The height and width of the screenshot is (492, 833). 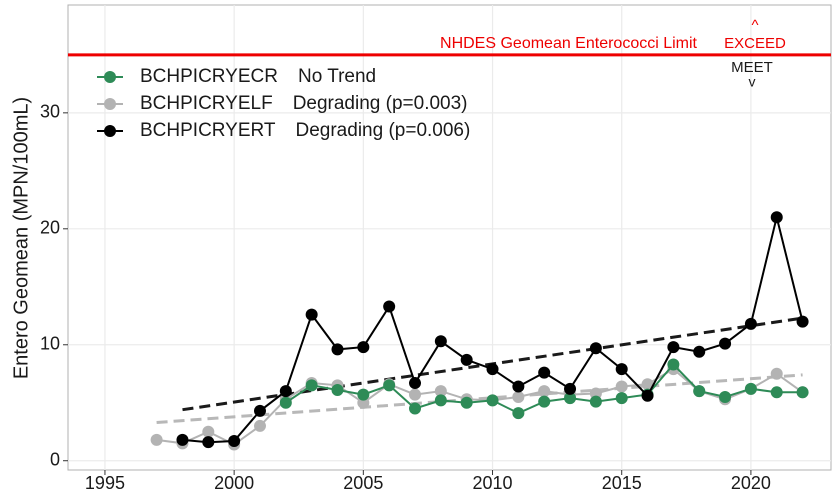 What do you see at coordinates (622, 482) in the screenshot?
I see `x-tick-label: 2015` at bounding box center [622, 482].